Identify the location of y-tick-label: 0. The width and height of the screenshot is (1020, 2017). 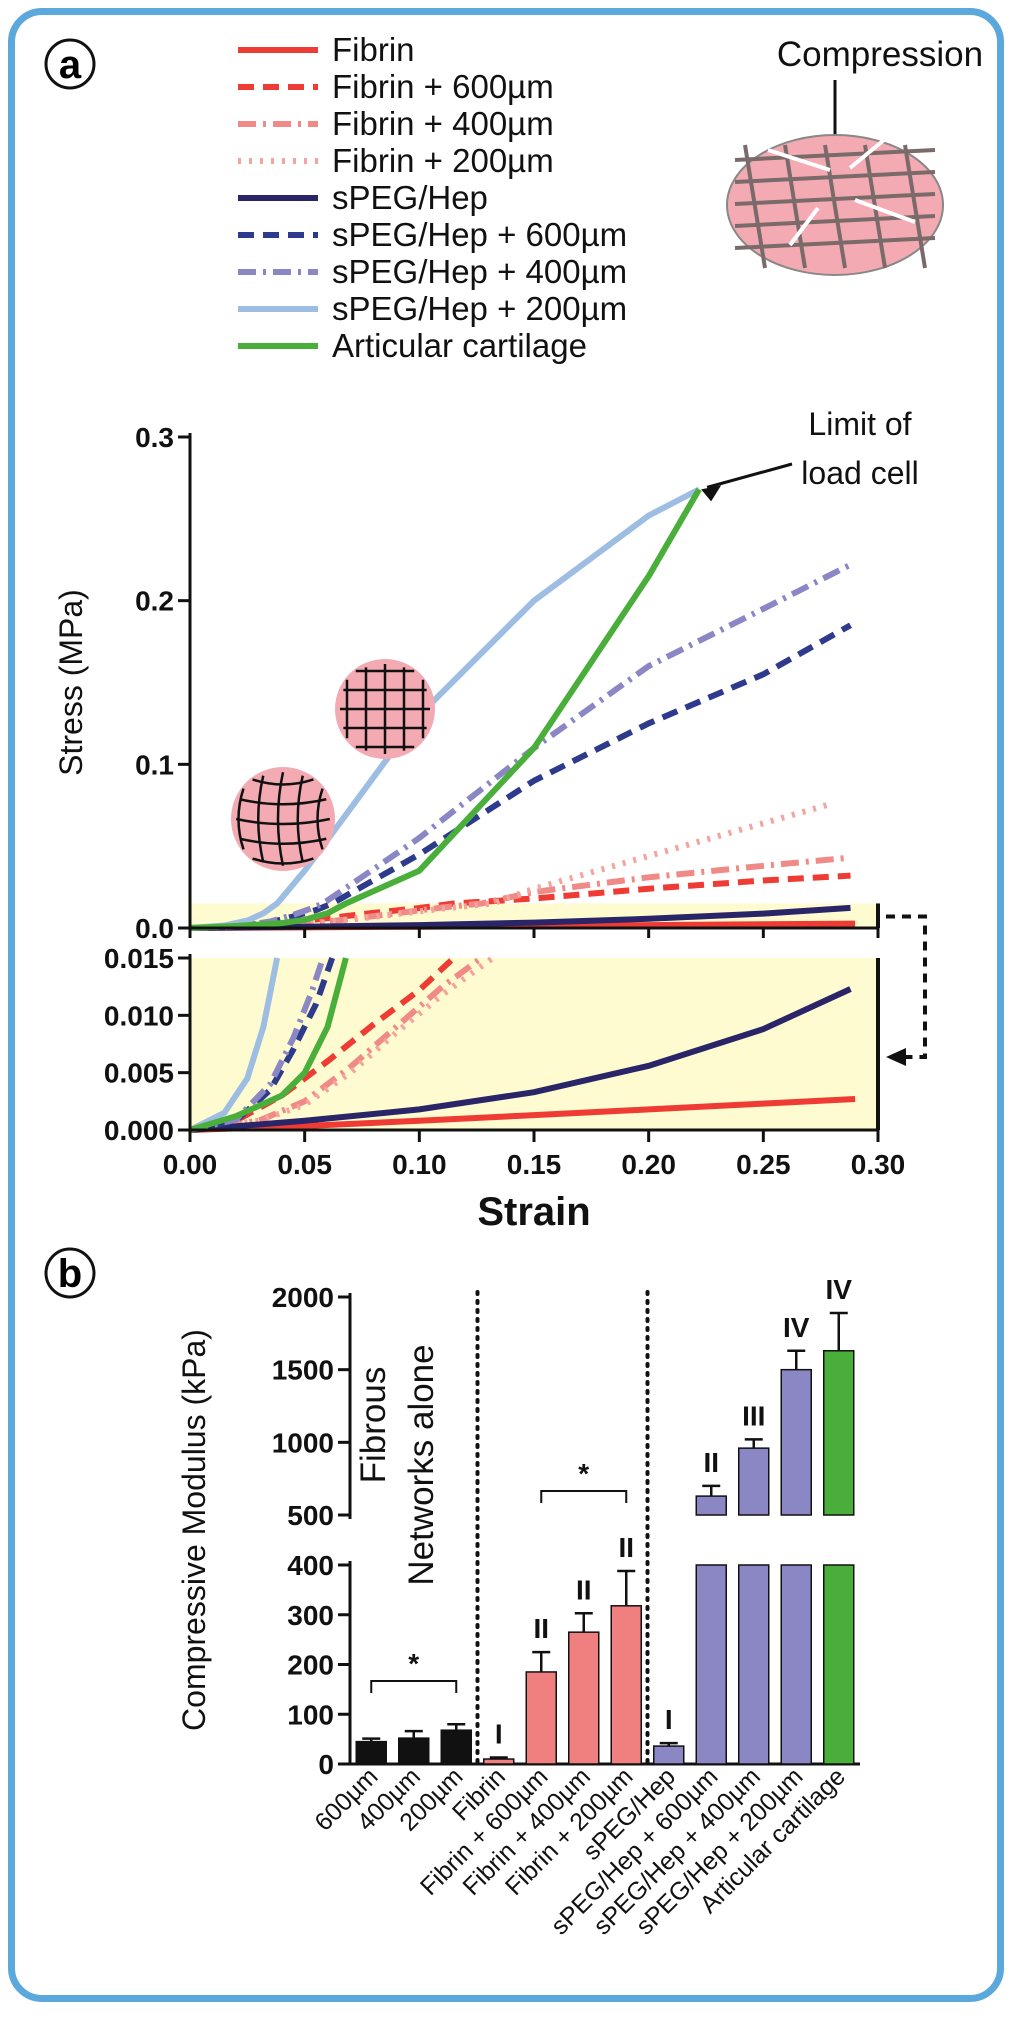
(326, 1764).